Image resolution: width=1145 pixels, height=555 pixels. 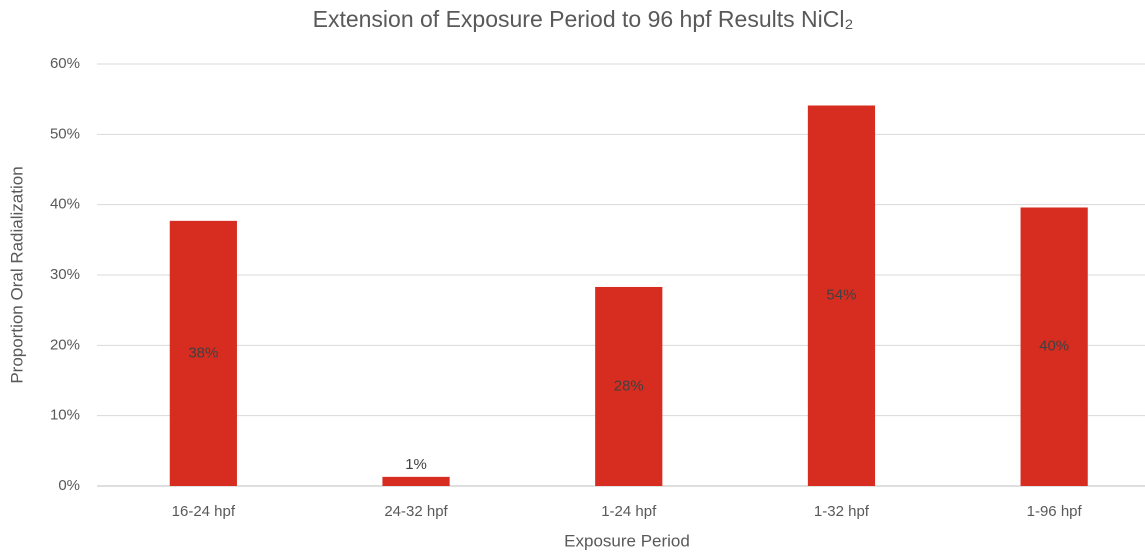 I want to click on x-tick-label: 1-96 hpf, so click(x=1055, y=511).